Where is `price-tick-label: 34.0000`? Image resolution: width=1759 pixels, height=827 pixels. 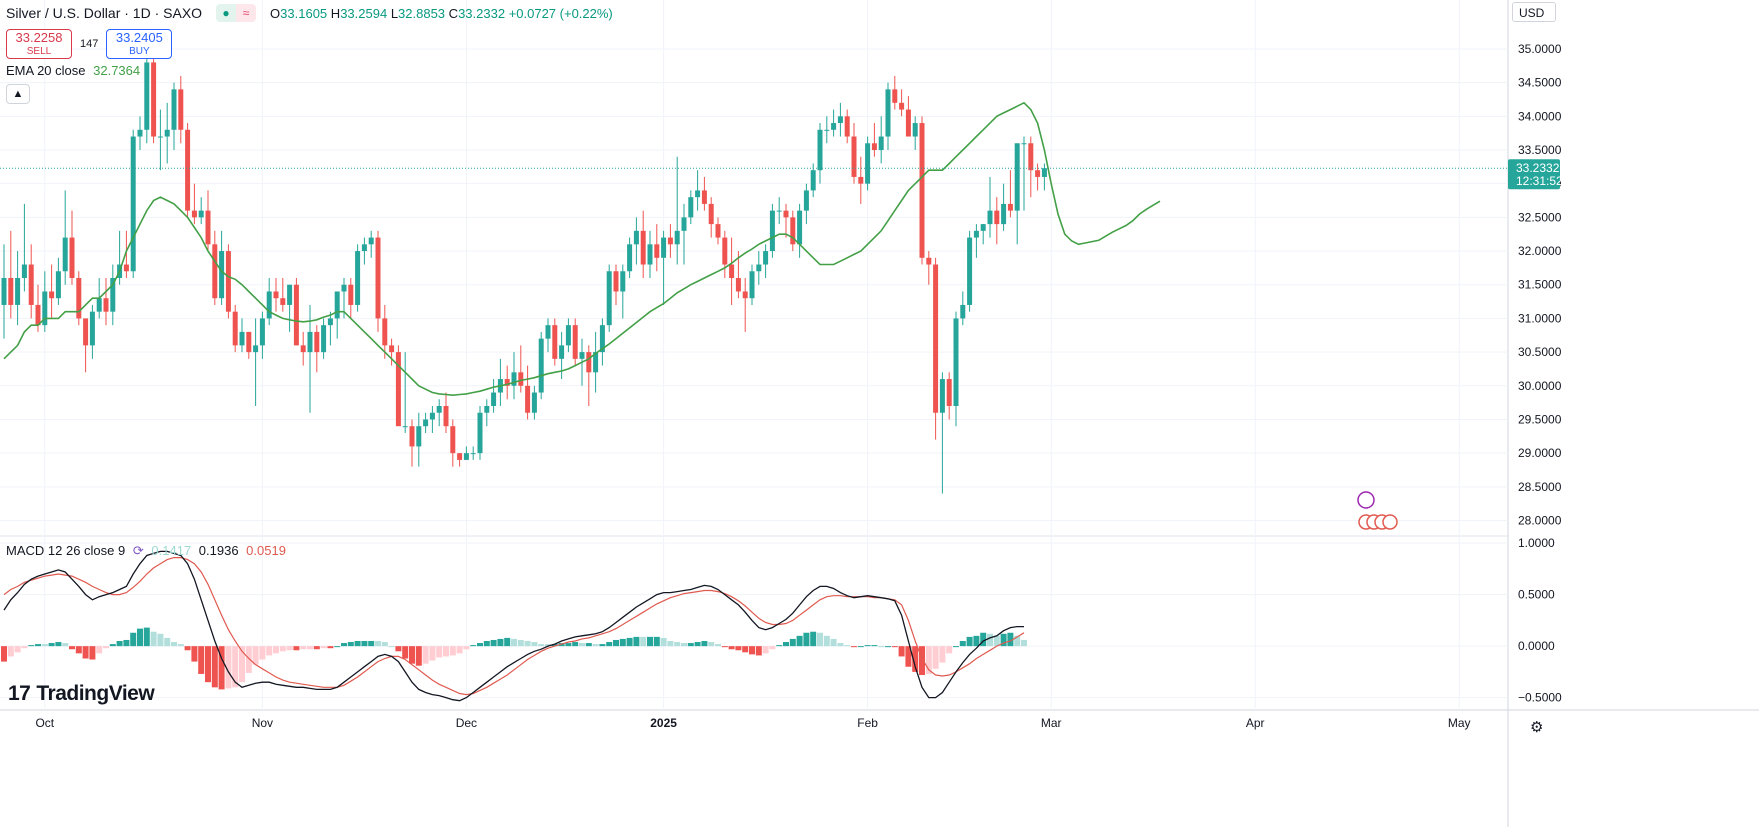
price-tick-label: 34.0000 is located at coordinates (1540, 116).